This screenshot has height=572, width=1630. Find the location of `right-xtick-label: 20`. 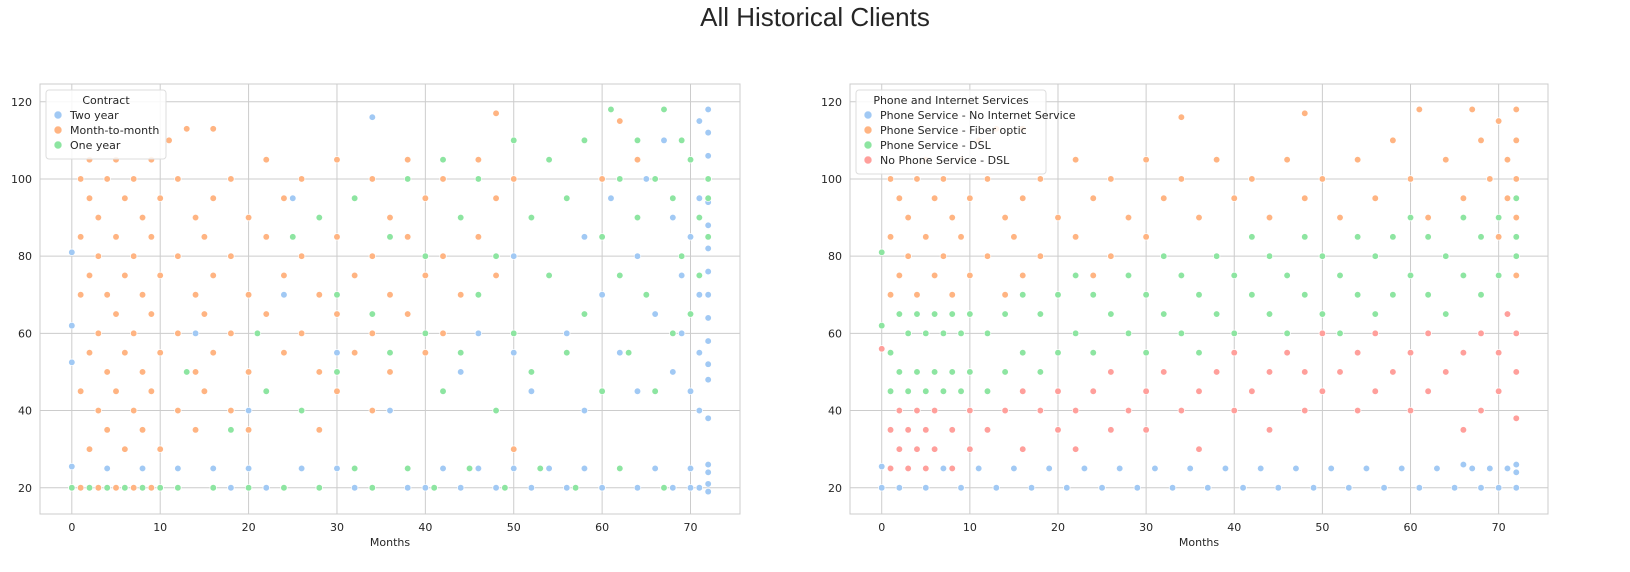

right-xtick-label: 20 is located at coordinates (1058, 527).